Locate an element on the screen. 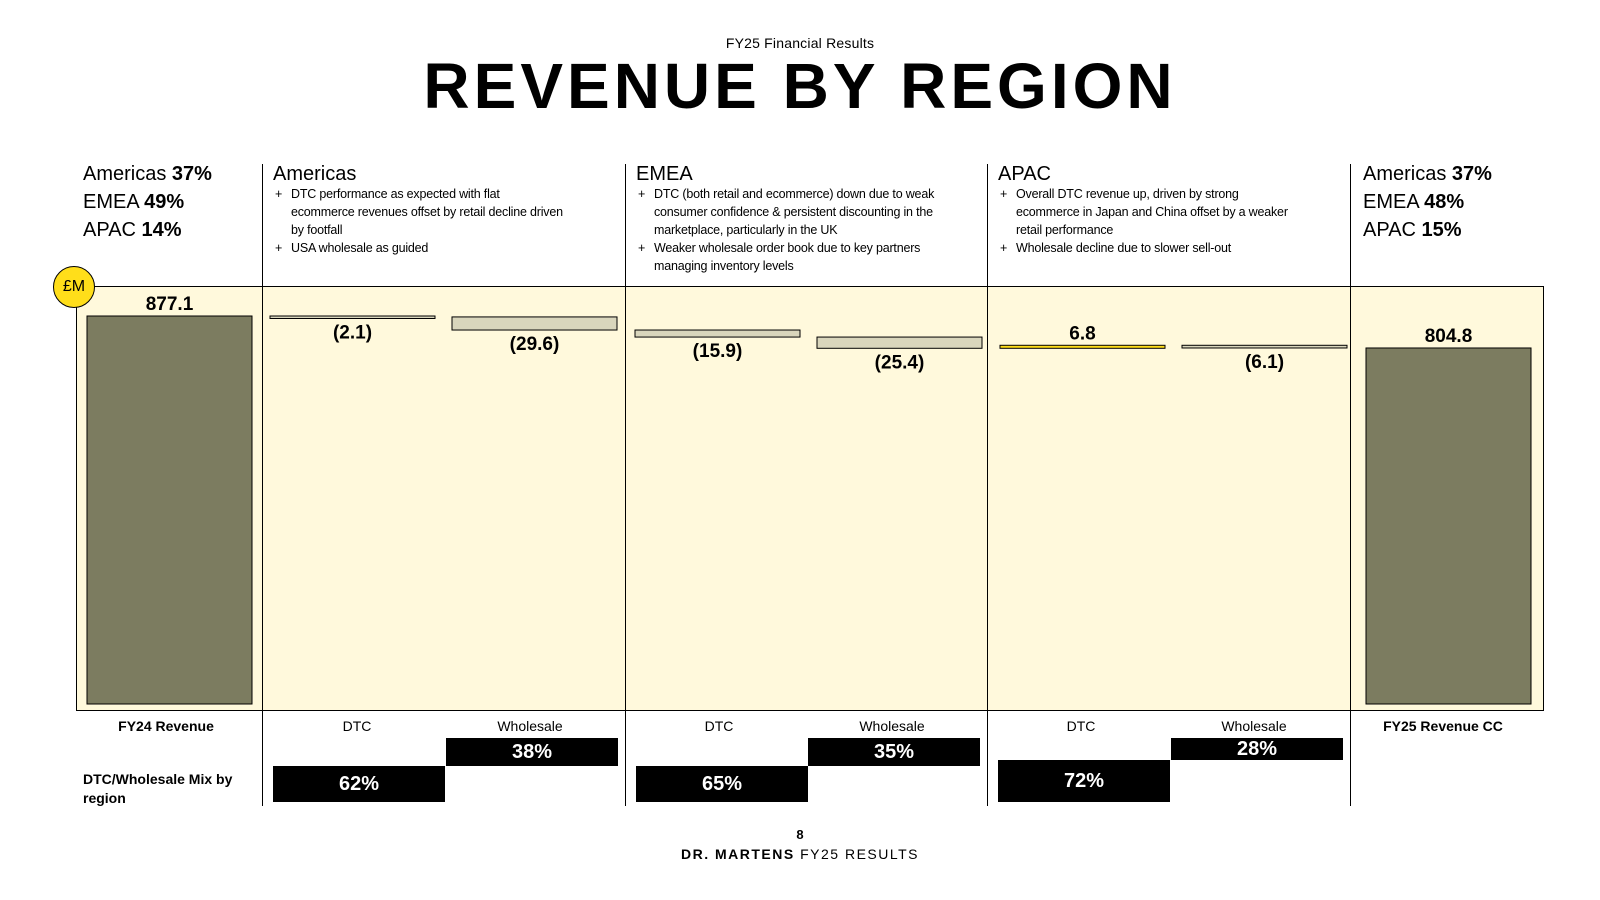 Image resolution: width=1600 pixels, height=900 pixels. americas-wholesale-mix-box: 38% is located at coordinates (532, 752).